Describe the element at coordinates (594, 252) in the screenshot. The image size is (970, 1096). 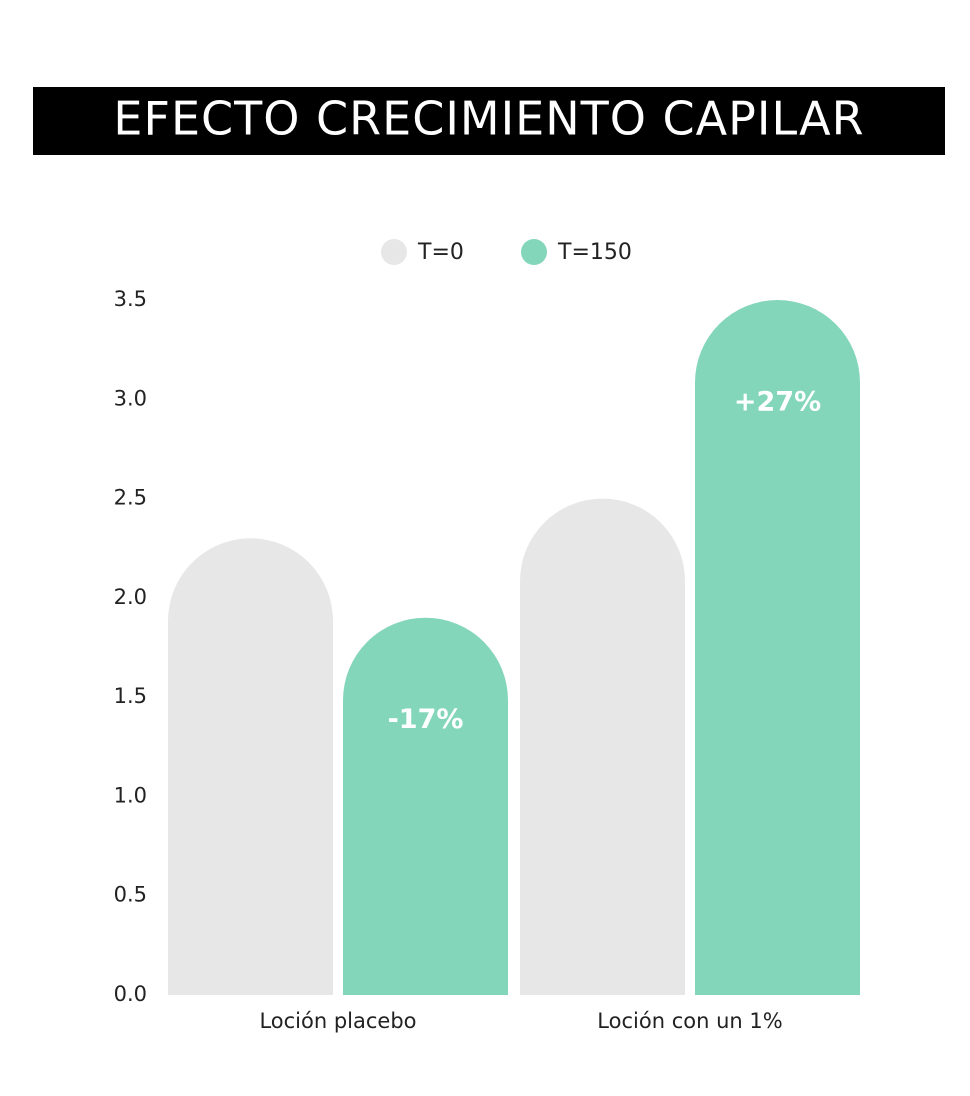
I see `legend-label: T=150` at that location.